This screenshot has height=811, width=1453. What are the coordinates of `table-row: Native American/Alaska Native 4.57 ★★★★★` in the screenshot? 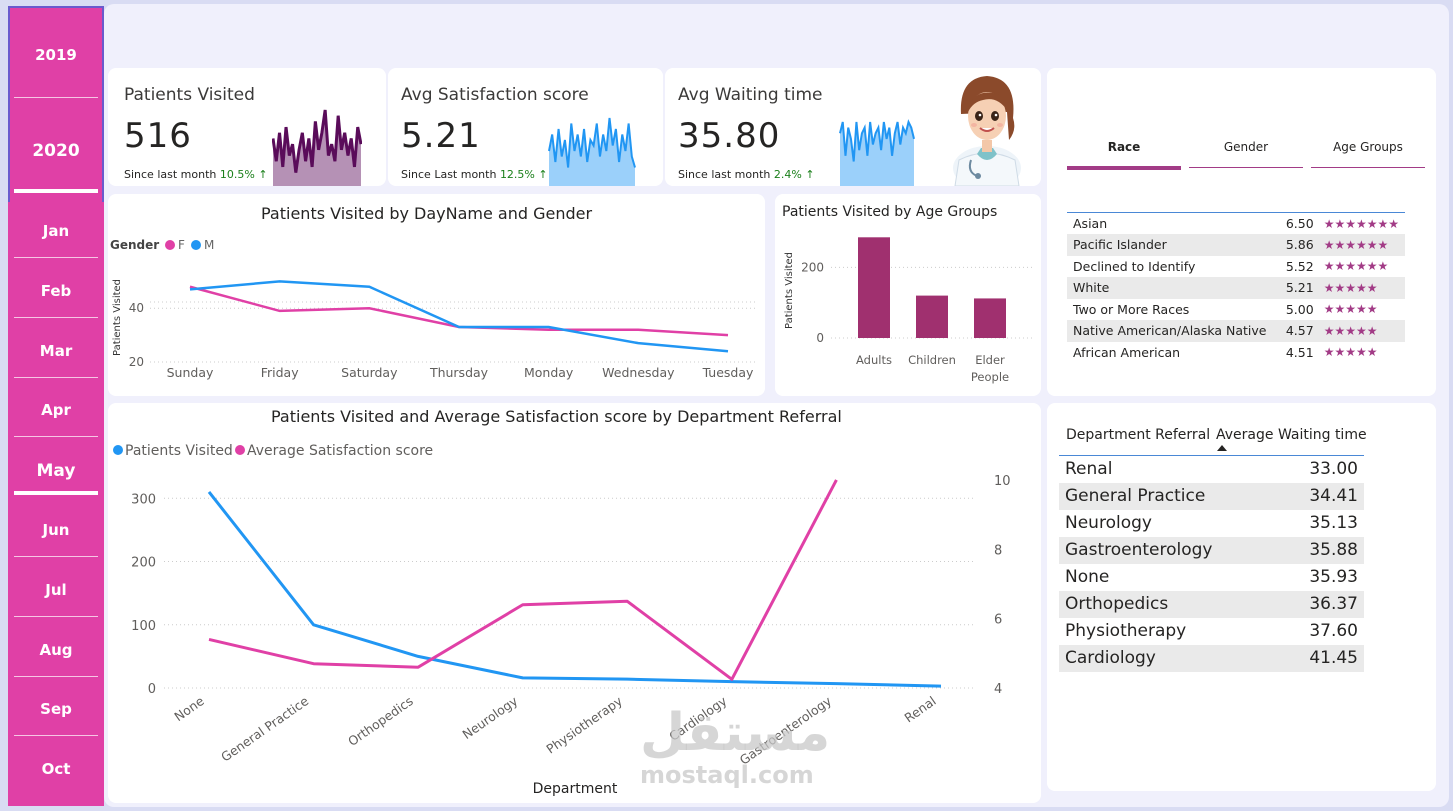 It's located at (1236, 331).